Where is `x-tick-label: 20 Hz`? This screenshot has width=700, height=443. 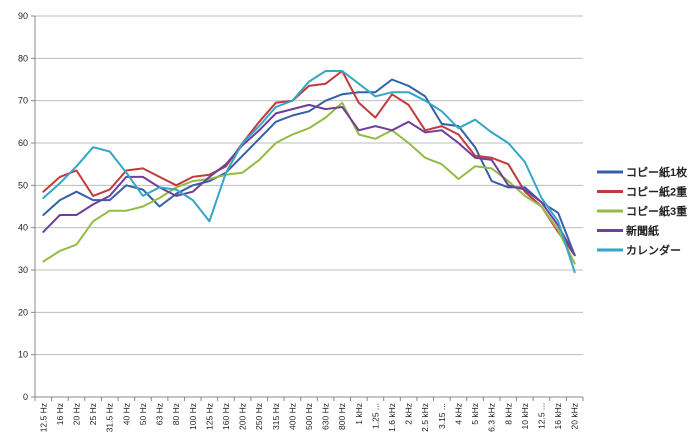 x-tick-label: 20 Hz is located at coordinates (77, 414).